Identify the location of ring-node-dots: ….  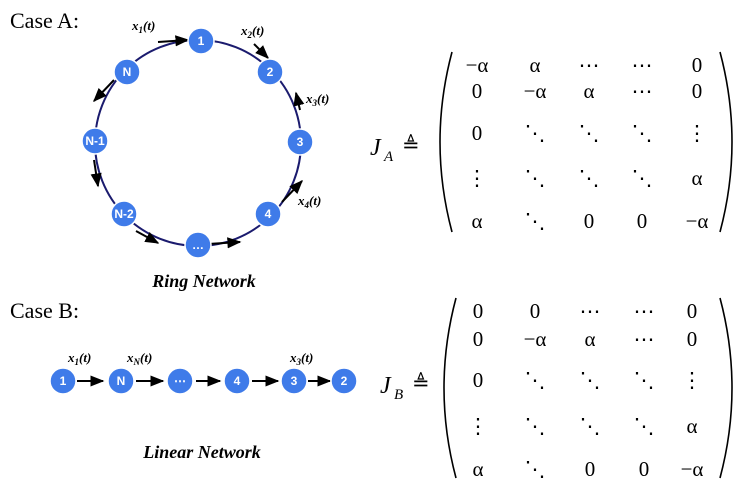
(198, 245).